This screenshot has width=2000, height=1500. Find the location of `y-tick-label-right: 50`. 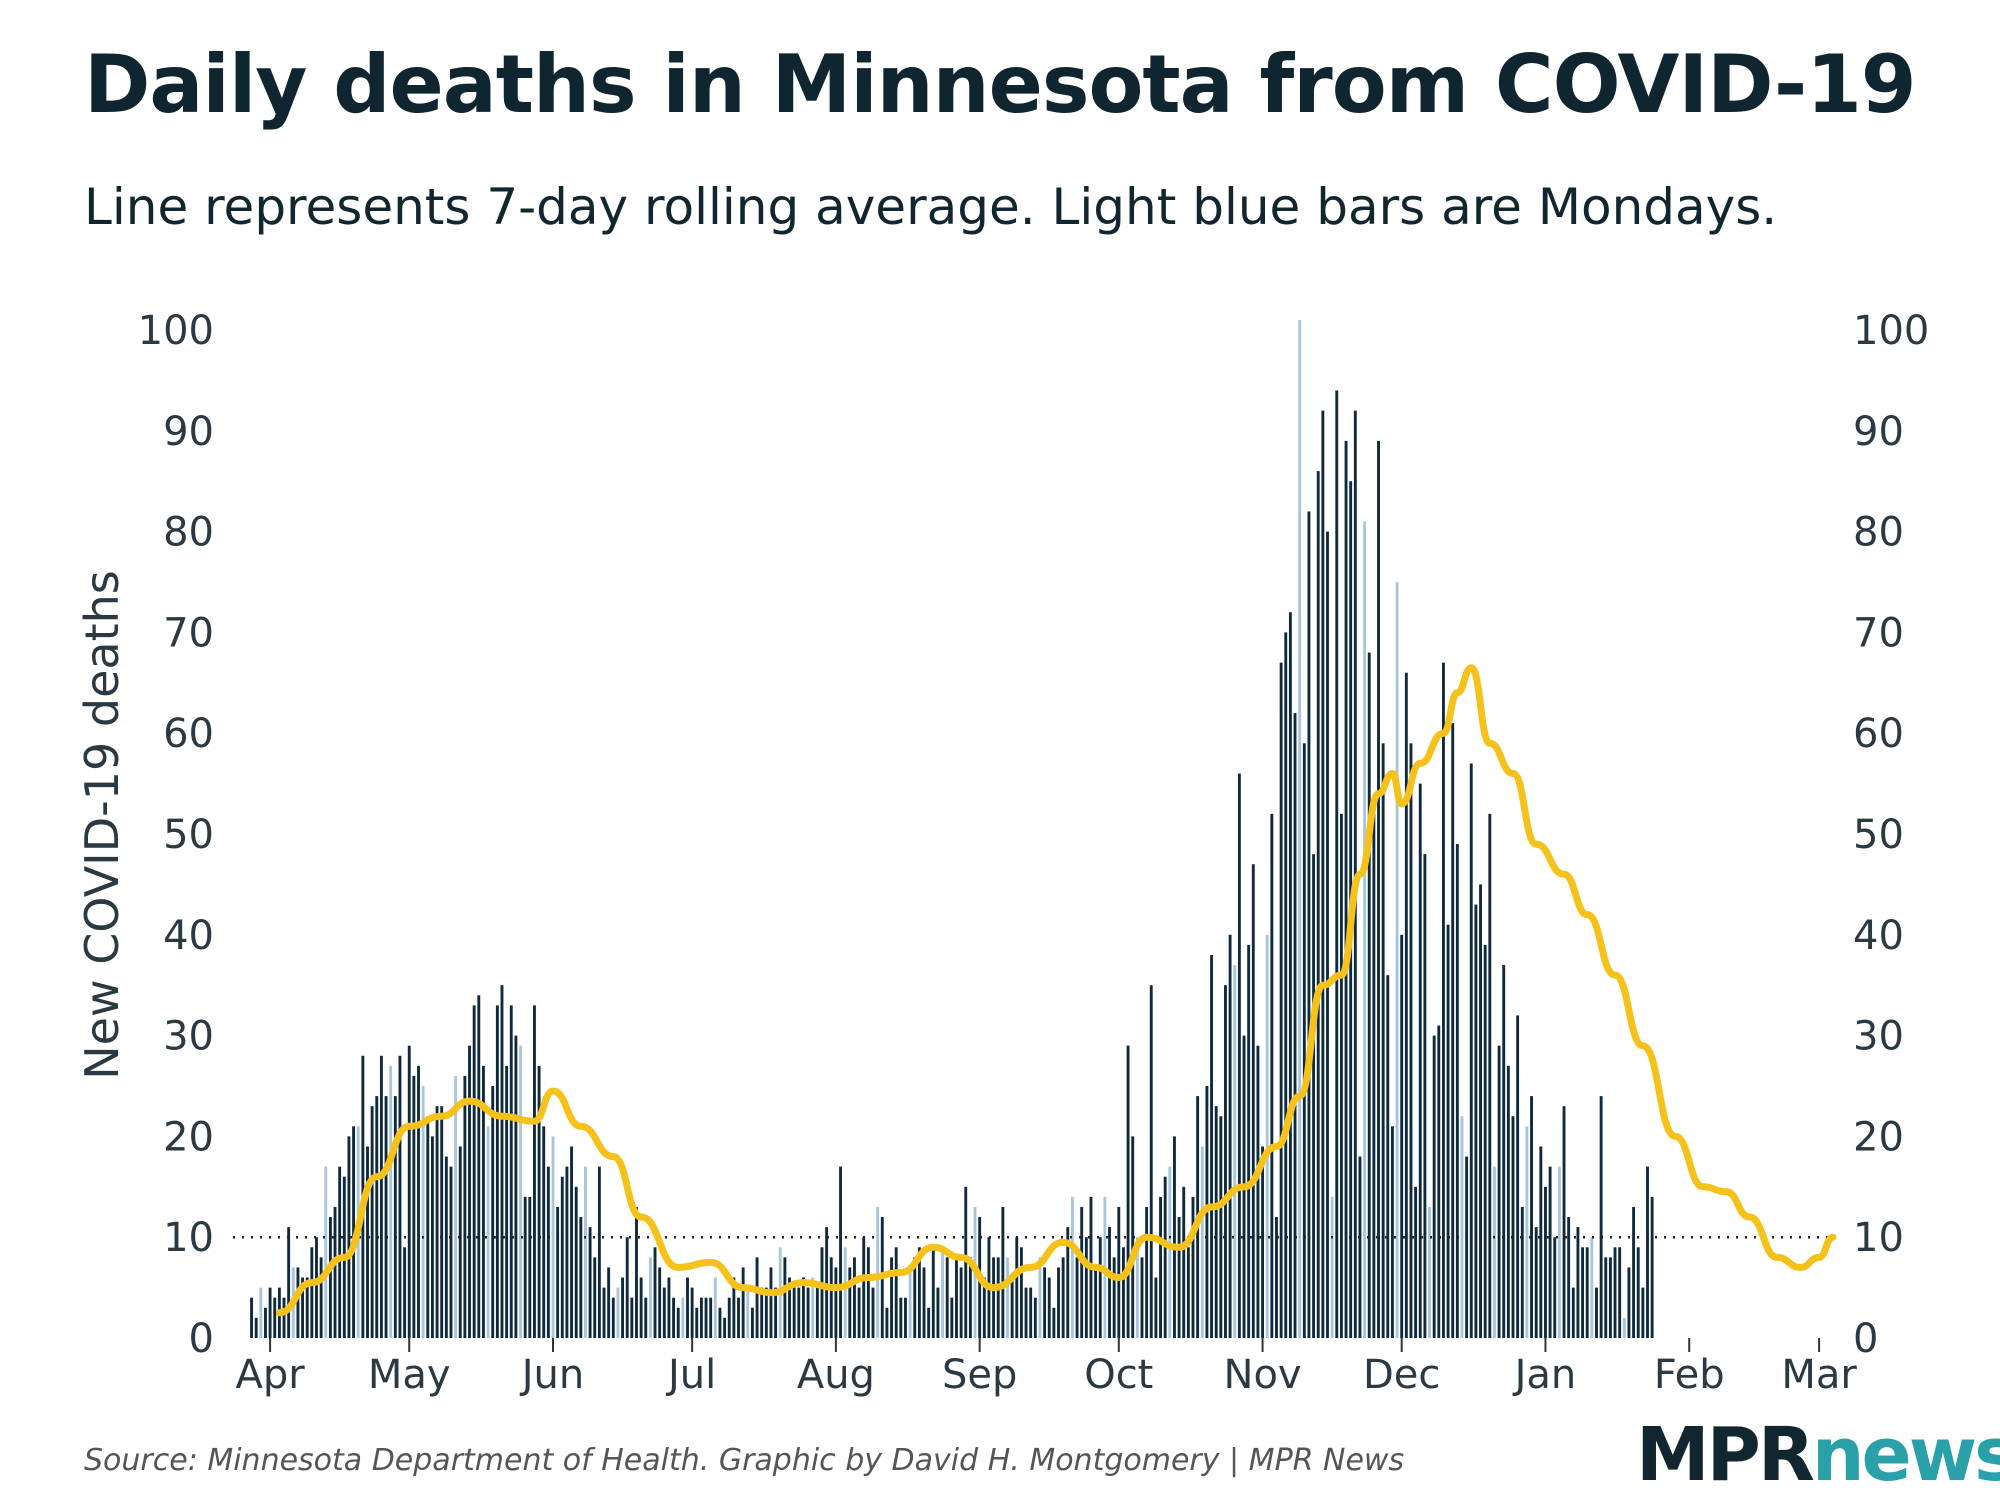

y-tick-label-right: 50 is located at coordinates (1878, 835).